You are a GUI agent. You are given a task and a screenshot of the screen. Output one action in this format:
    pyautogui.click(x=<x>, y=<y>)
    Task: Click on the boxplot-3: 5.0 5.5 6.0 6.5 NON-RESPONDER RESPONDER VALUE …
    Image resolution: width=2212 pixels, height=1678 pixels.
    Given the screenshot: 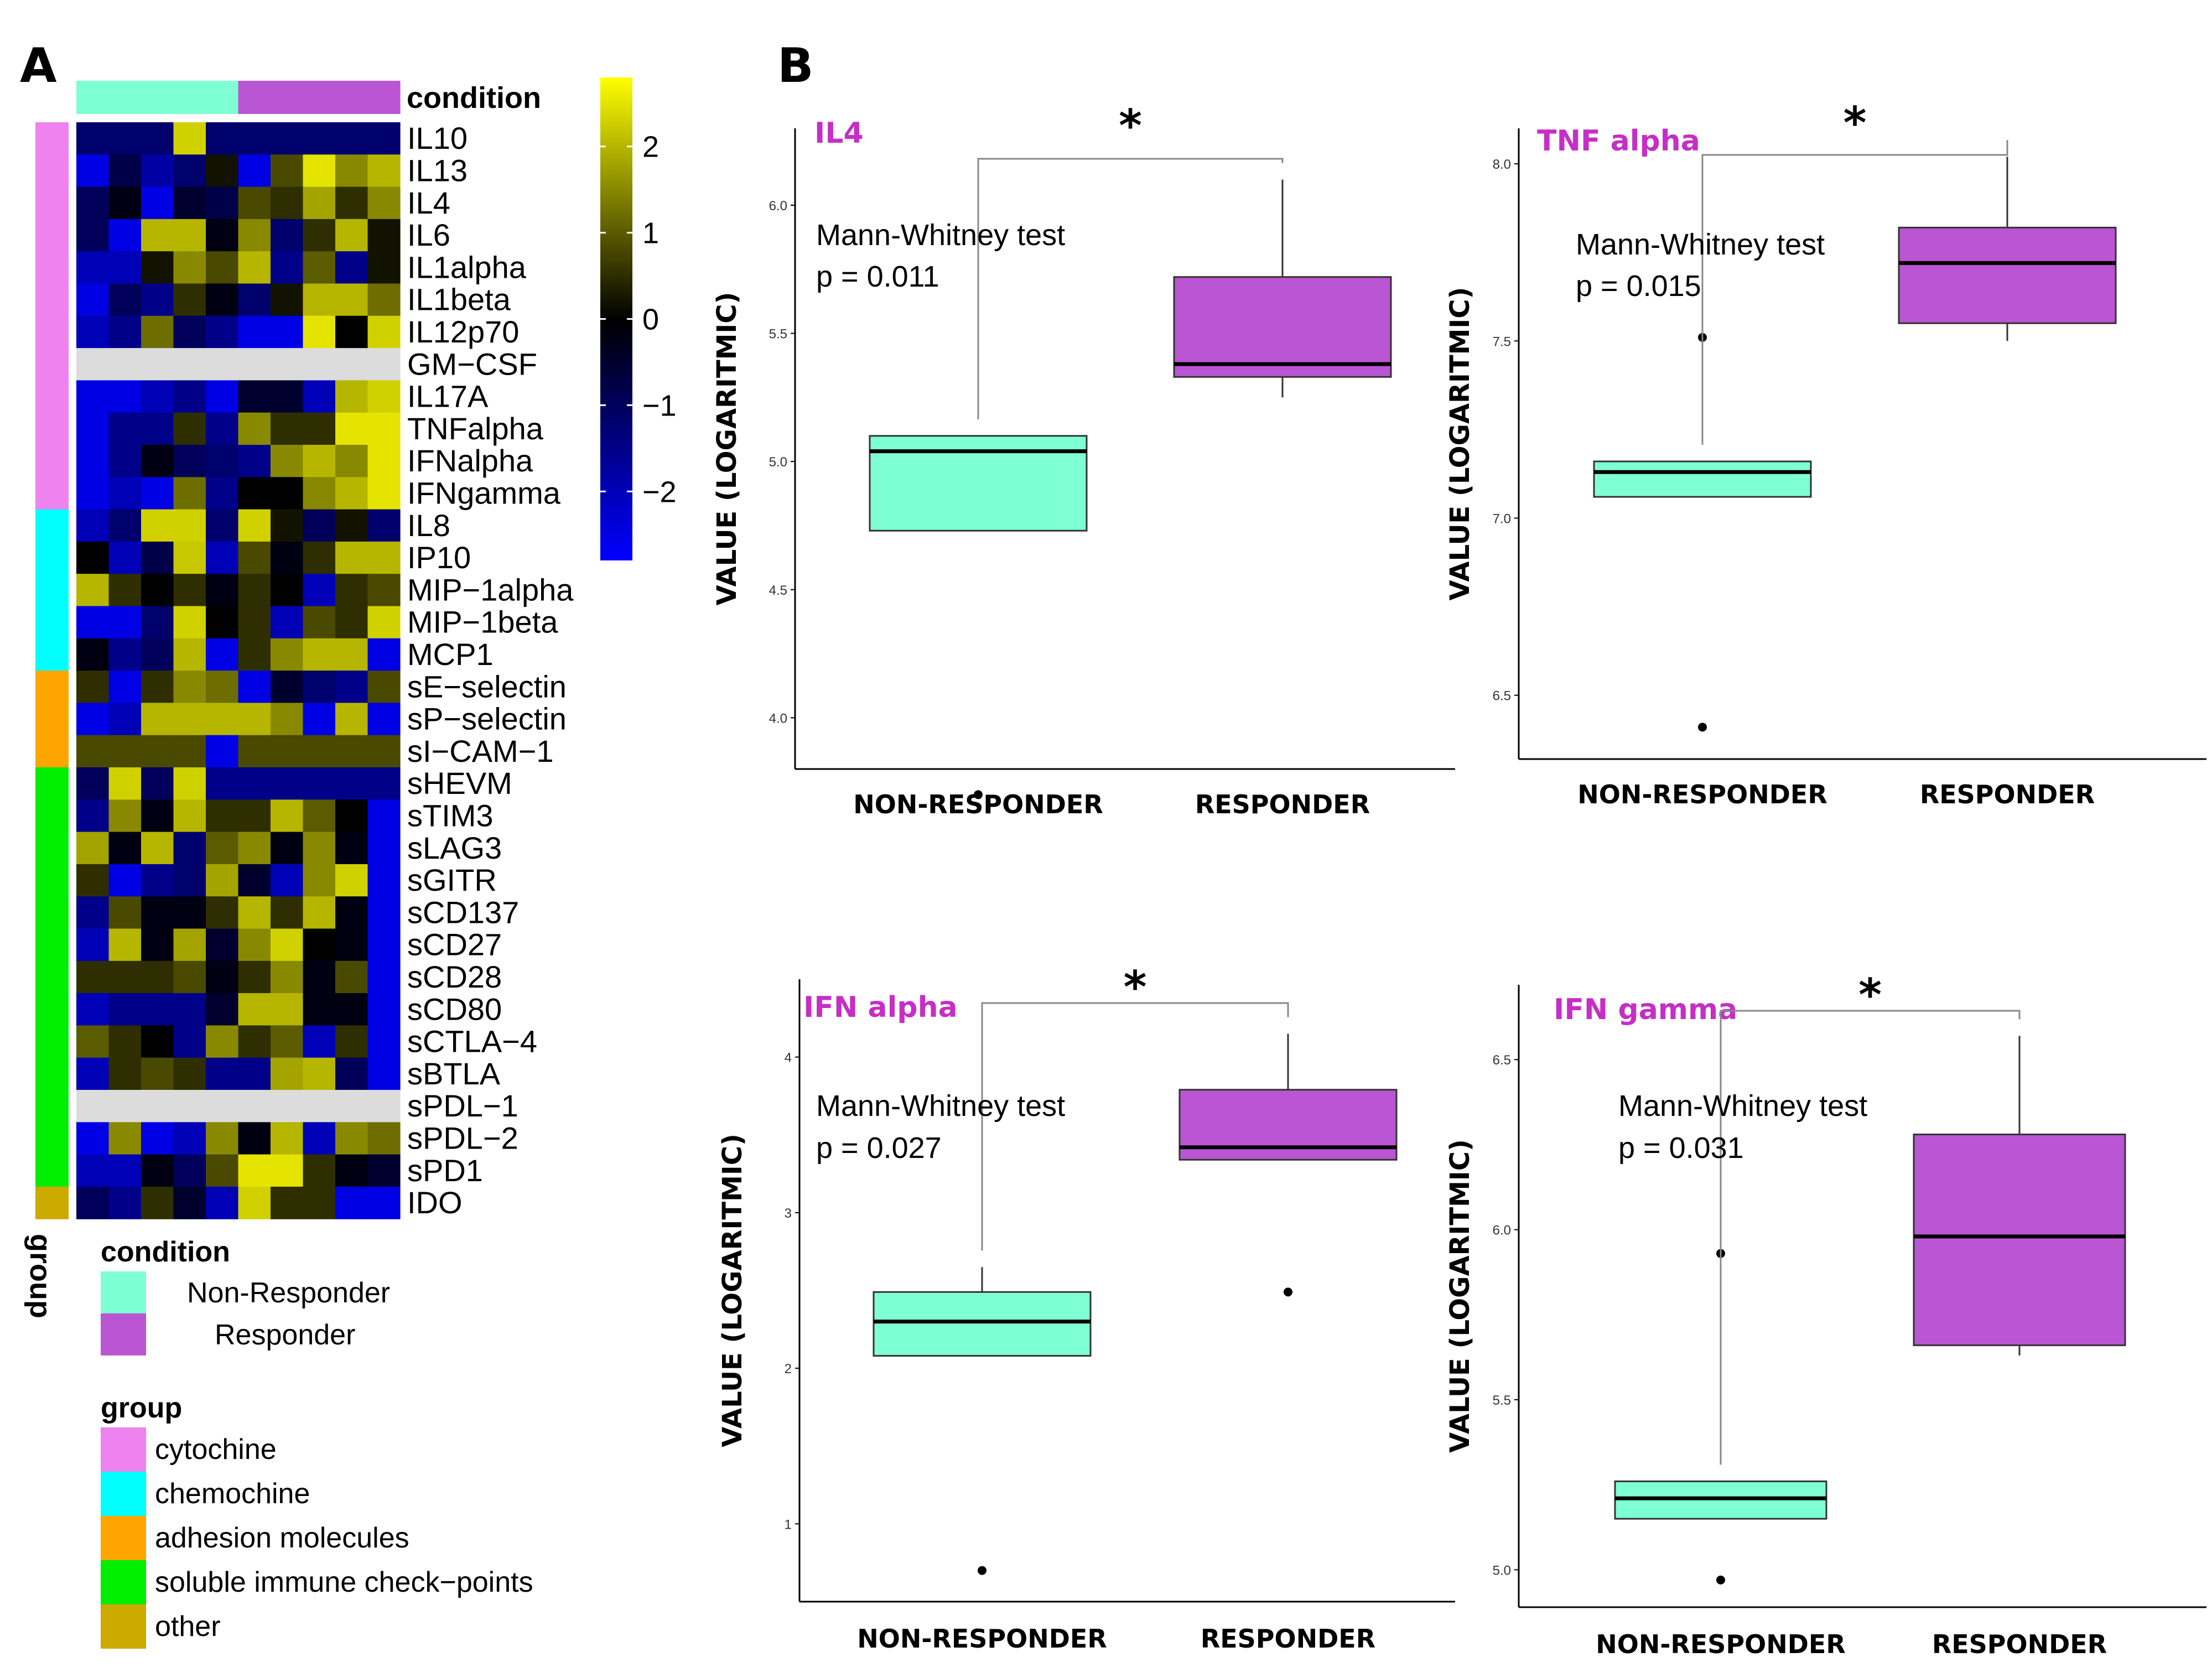 What is the action you would take?
    pyautogui.click(x=1825, y=1314)
    